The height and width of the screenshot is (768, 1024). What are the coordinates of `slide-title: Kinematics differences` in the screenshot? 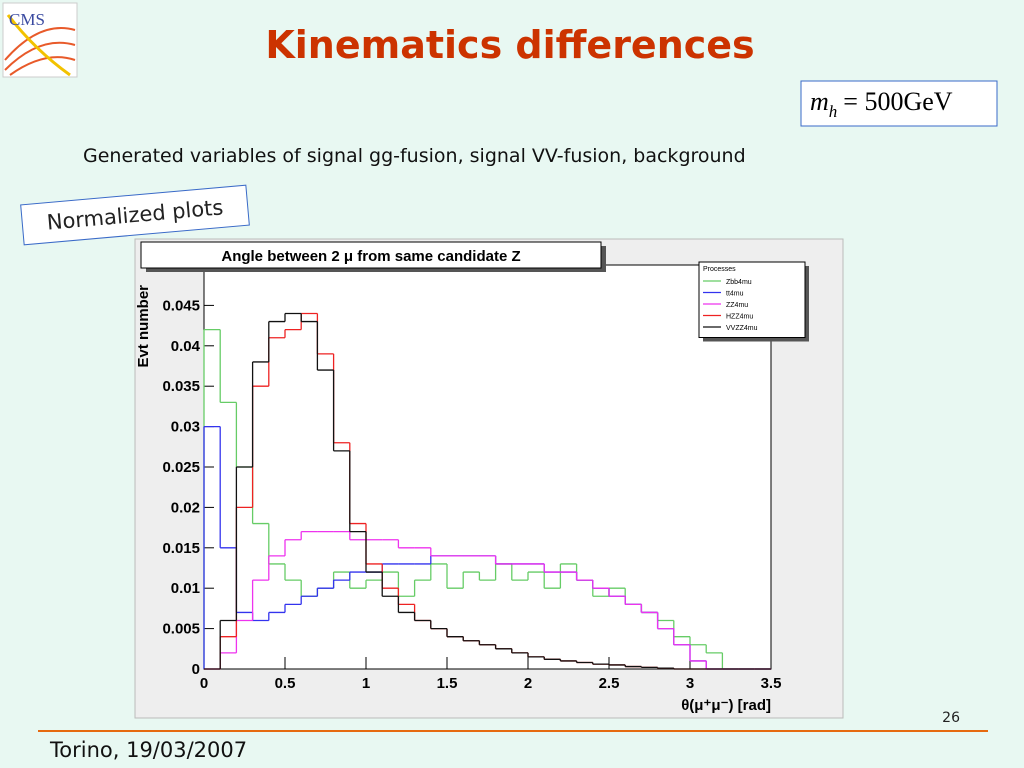 It's located at (509, 45).